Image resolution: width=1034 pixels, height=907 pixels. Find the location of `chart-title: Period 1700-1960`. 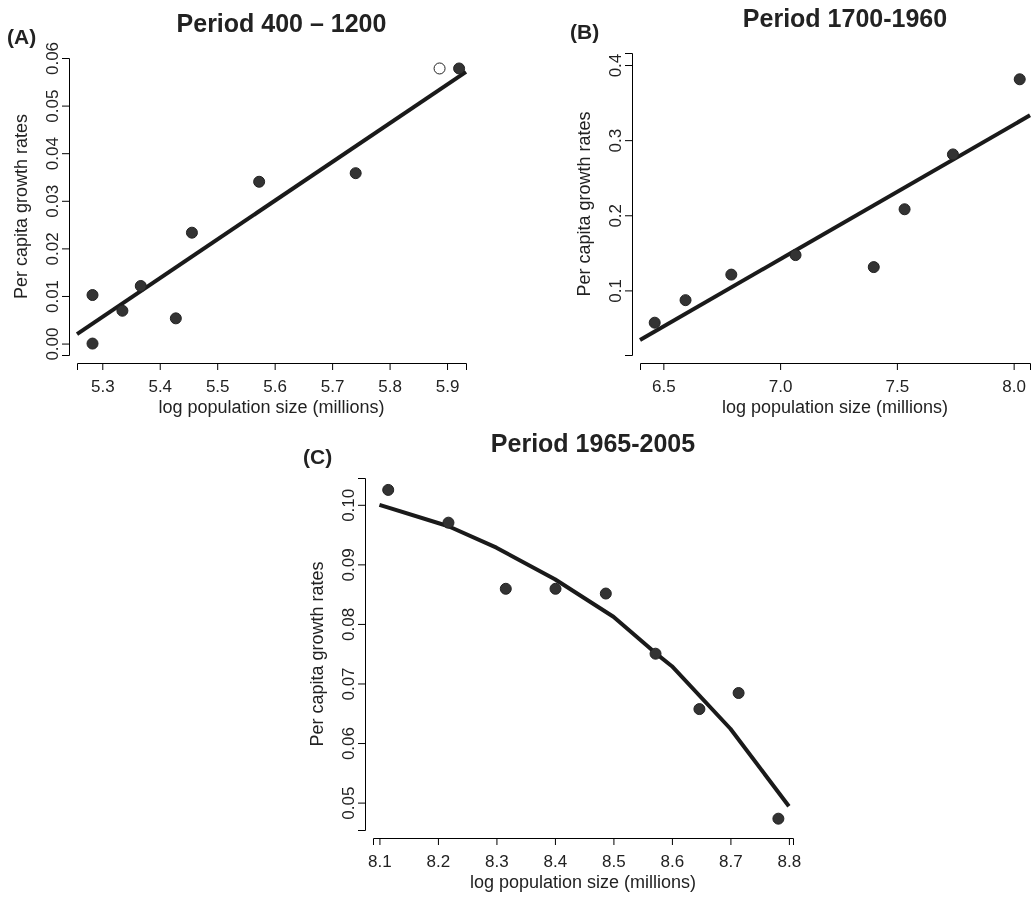

chart-title: Period 1700-1960 is located at coordinates (845, 18).